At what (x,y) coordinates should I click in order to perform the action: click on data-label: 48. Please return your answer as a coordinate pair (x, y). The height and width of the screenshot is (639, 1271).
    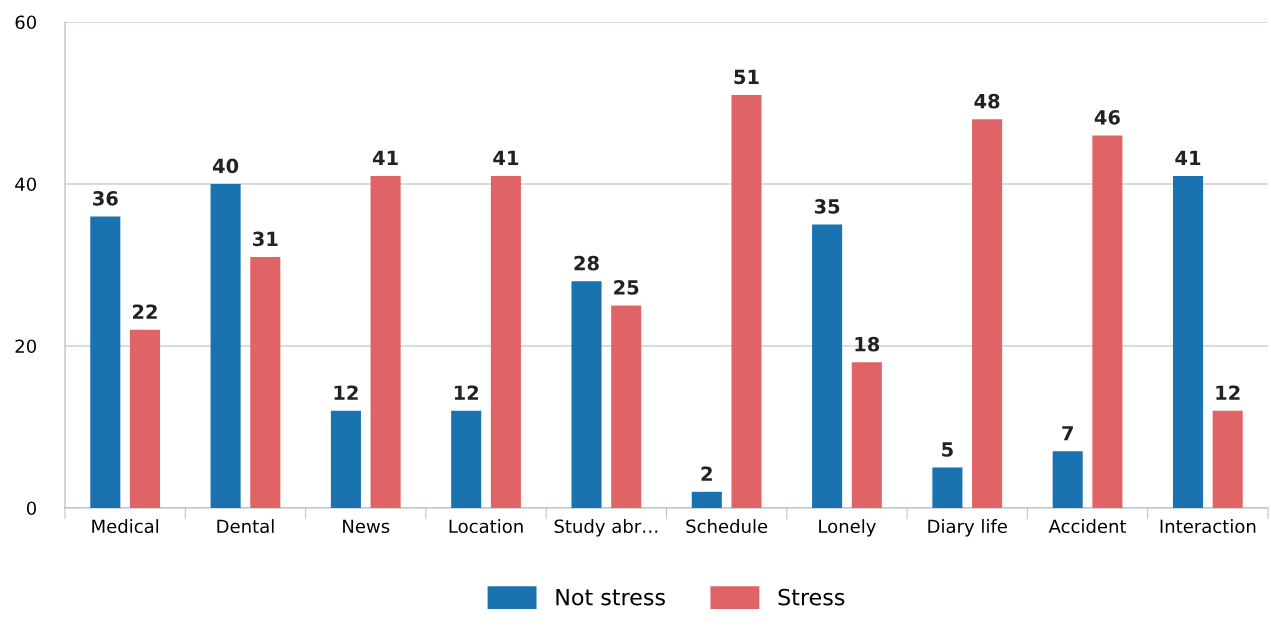
    Looking at the image, I should click on (987, 101).